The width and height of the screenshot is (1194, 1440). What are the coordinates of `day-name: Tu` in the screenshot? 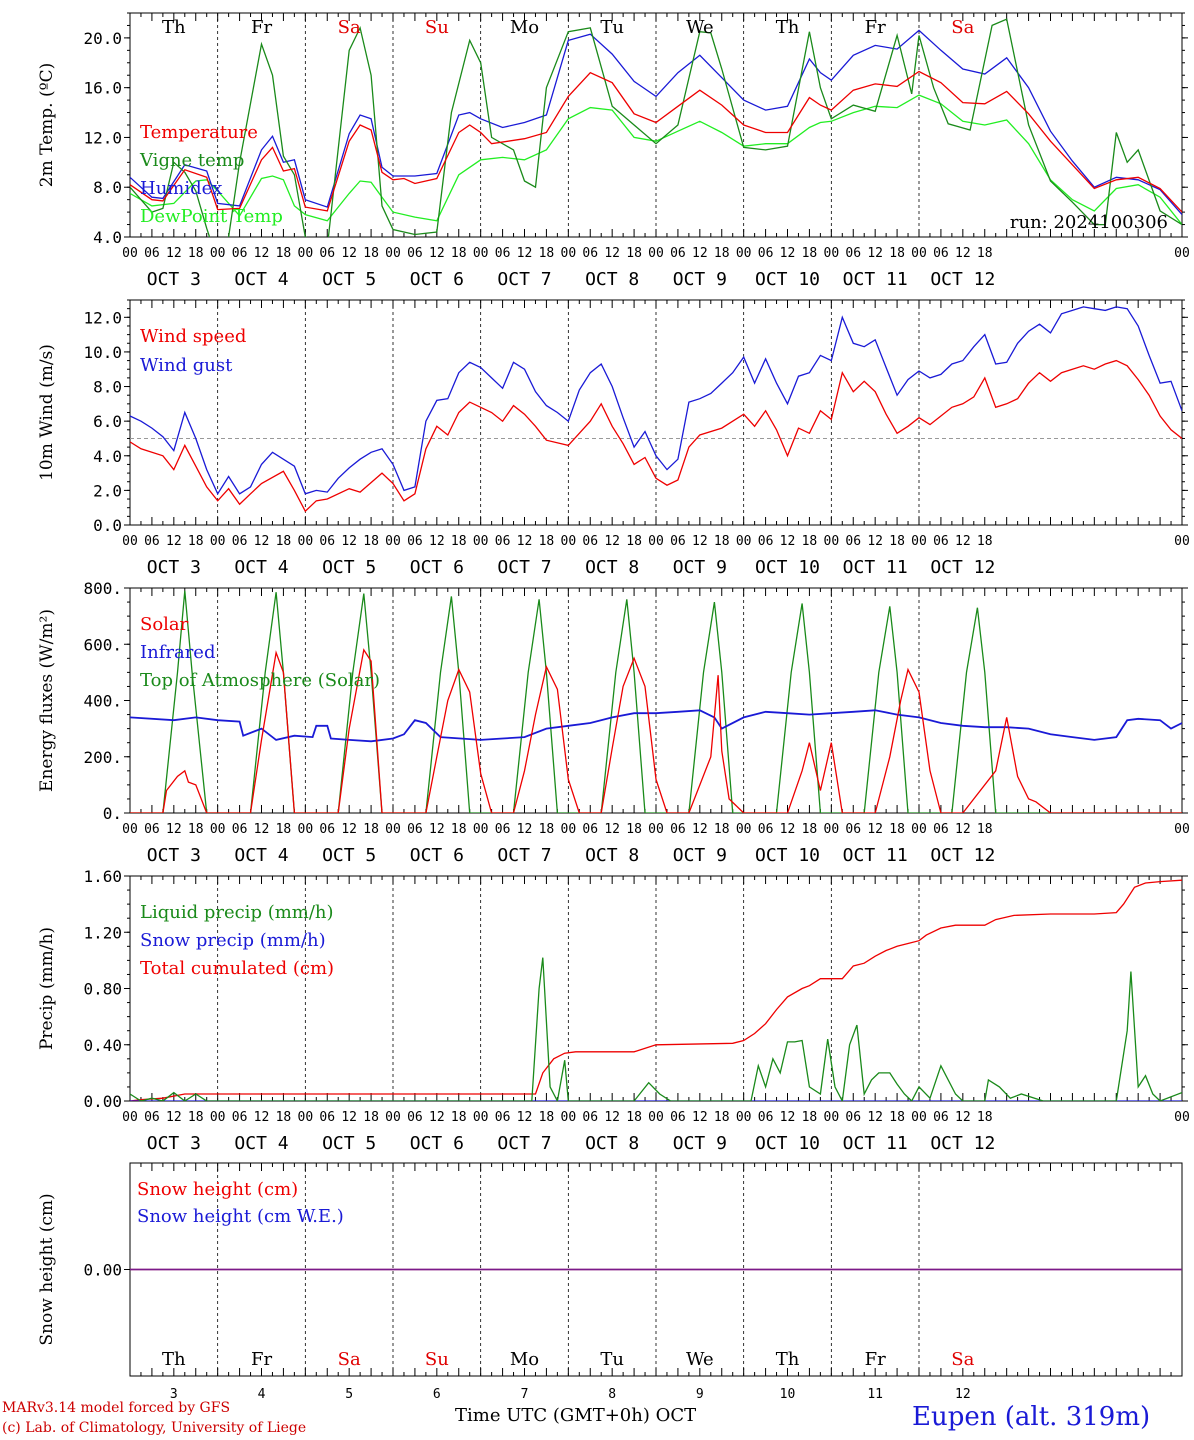 It's located at (612, 1359).